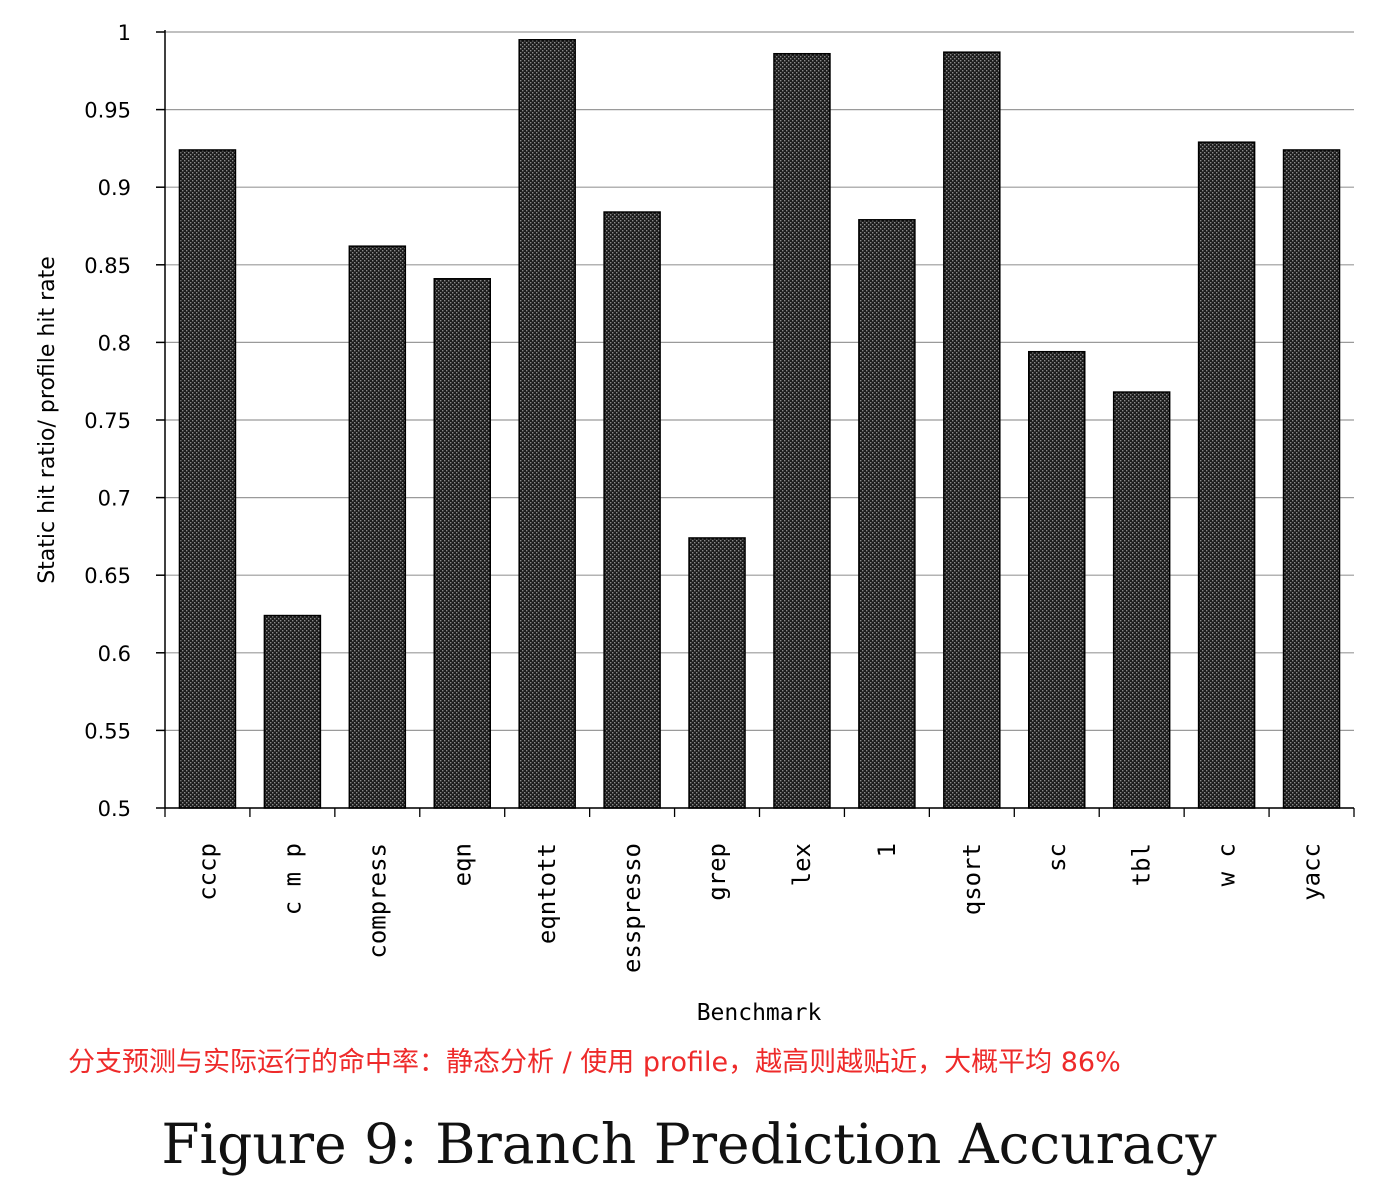 The image size is (1378, 1194). I want to click on y-tick-labels: 0.5 0.55 0.6 0.65 0.7 0.75 0.8 0.85 0.9 0.95 1, so click(107, 421).